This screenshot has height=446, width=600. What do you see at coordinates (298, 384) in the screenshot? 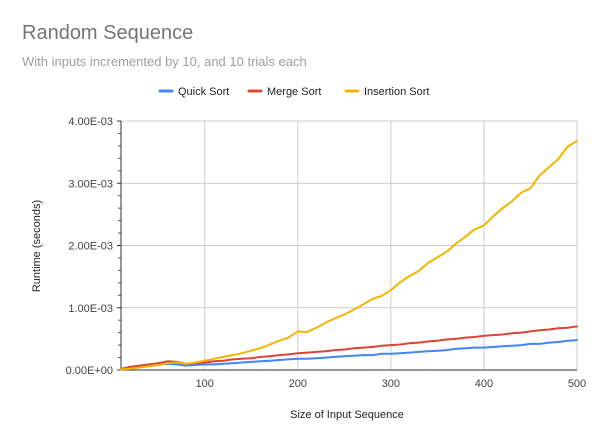
I see `x-tick-label: 200` at bounding box center [298, 384].